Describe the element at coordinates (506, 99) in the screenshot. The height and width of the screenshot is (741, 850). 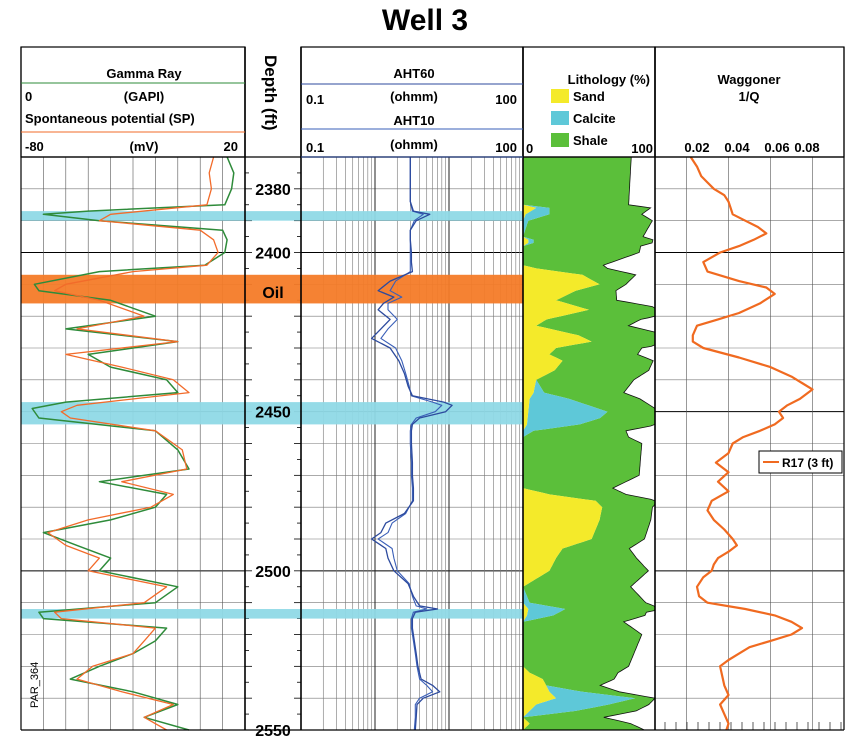
I see `aht60-max: 100` at that location.